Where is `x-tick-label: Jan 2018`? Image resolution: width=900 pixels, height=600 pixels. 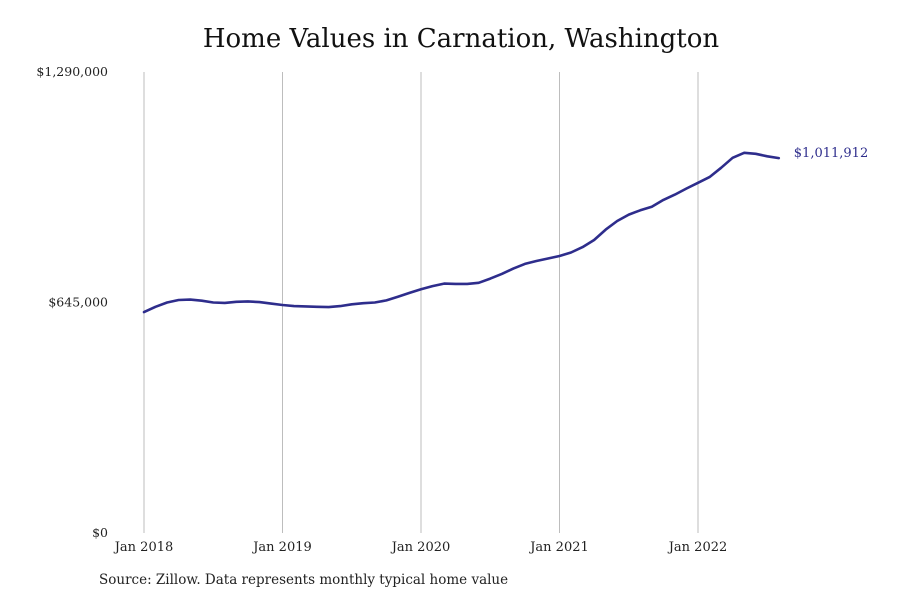
x-tick-label: Jan 2018 is located at coordinates (143, 547).